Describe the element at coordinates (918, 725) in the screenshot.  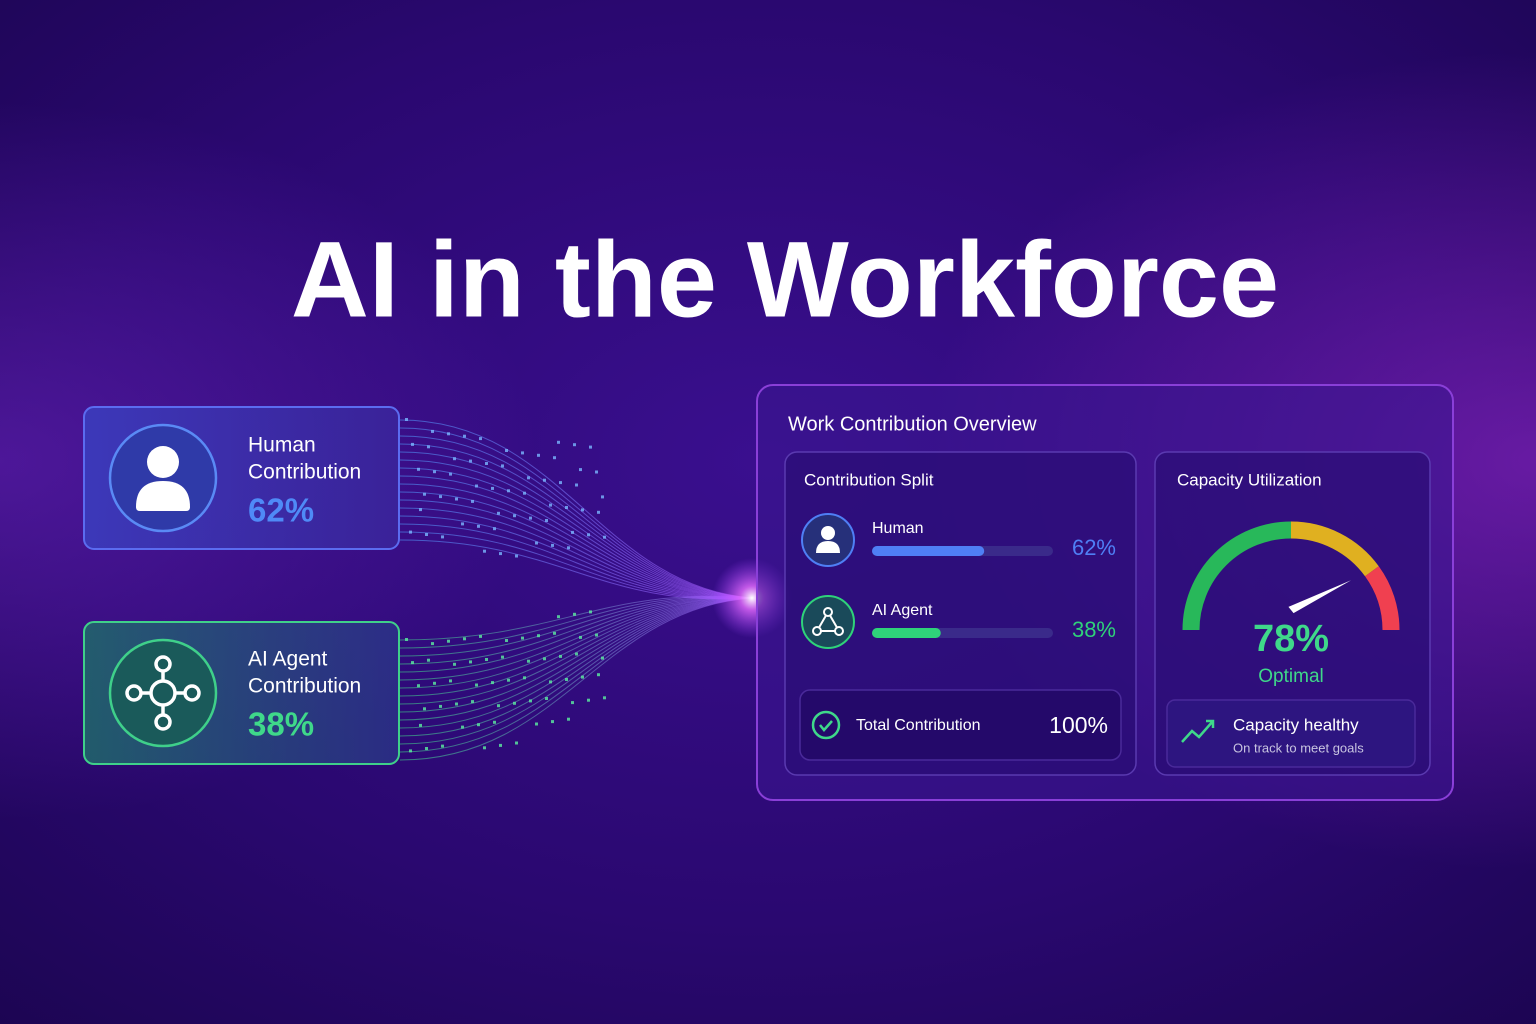
I see `total-label: Total Contribution` at that location.